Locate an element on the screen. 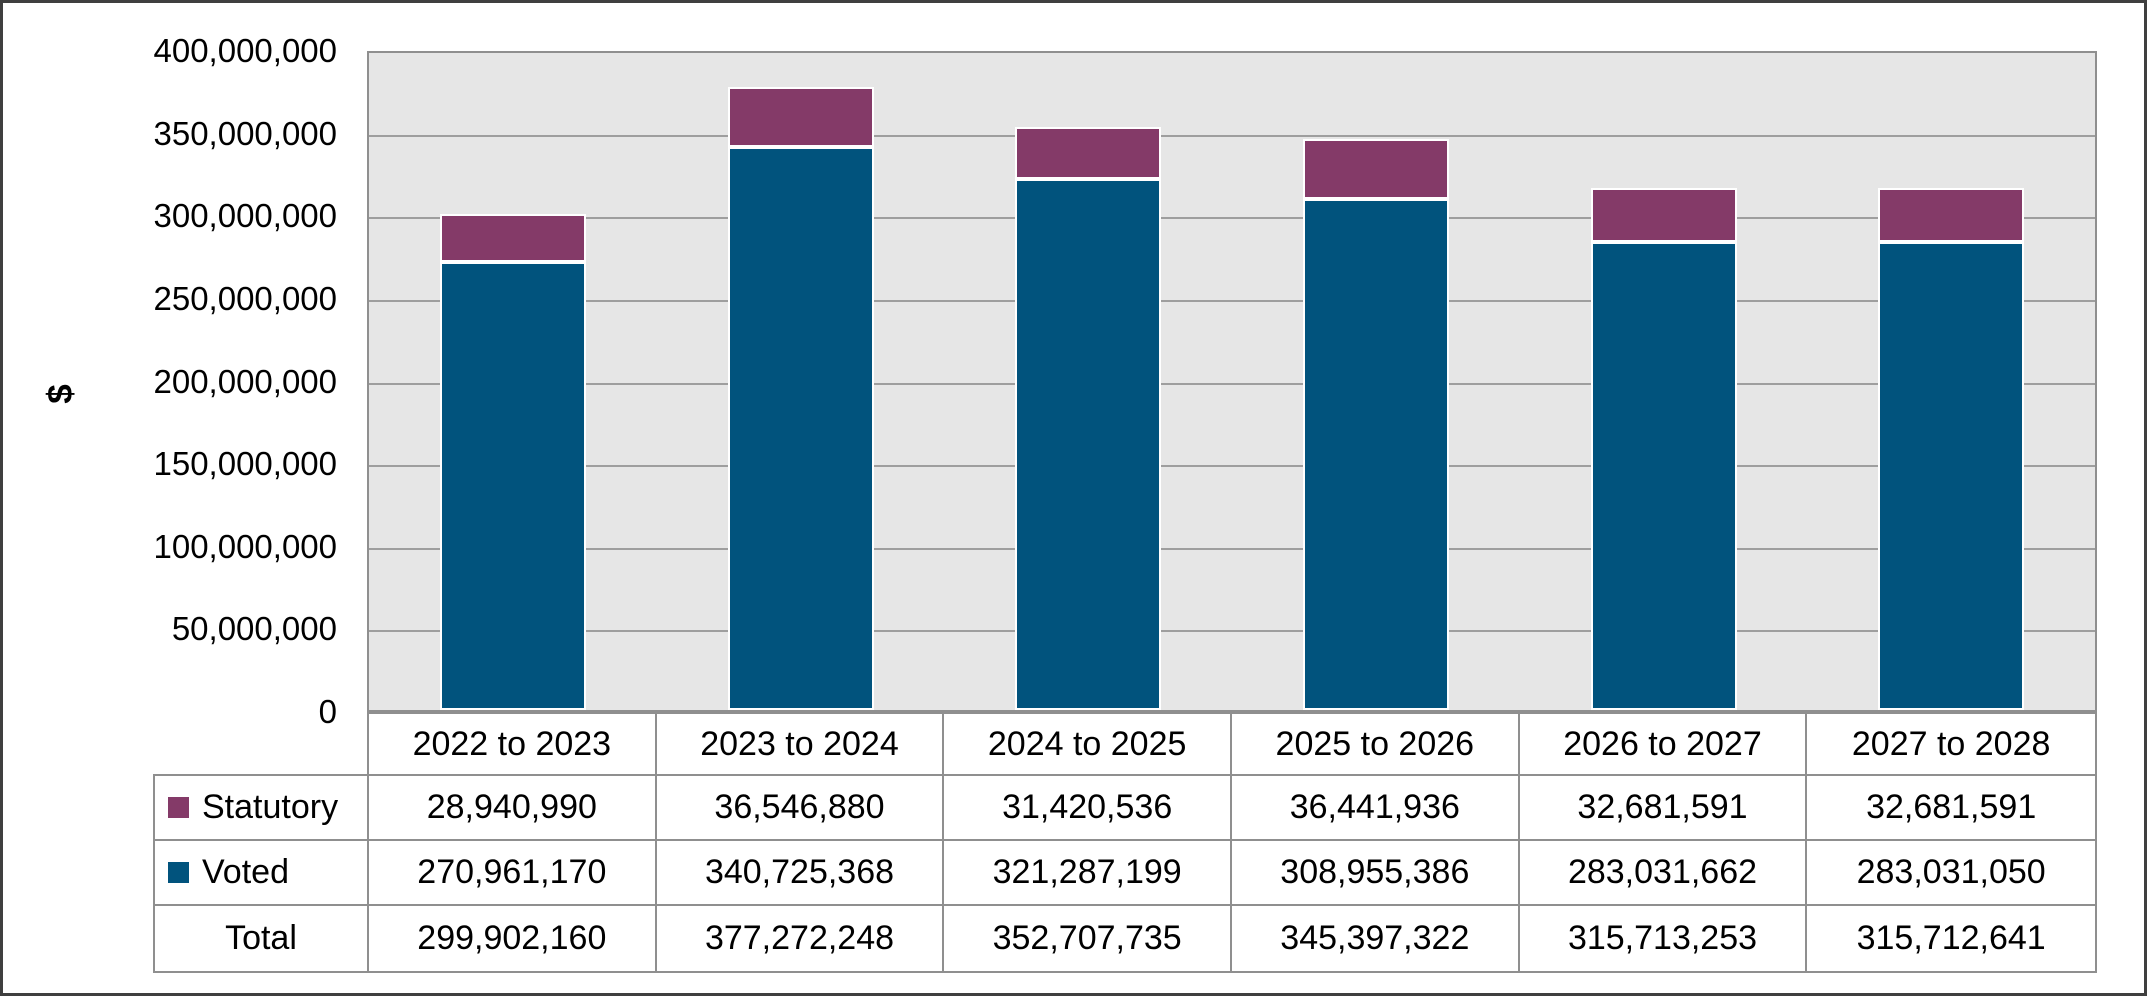  category-label: 2025 to 2026 is located at coordinates (1376, 744).